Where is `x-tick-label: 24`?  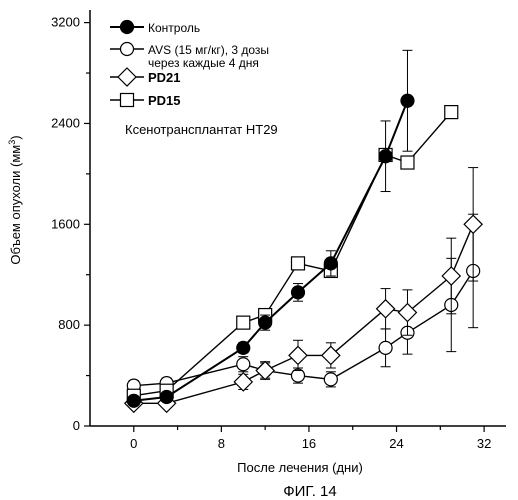
x-tick-label: 24 is located at coordinates (396, 443).